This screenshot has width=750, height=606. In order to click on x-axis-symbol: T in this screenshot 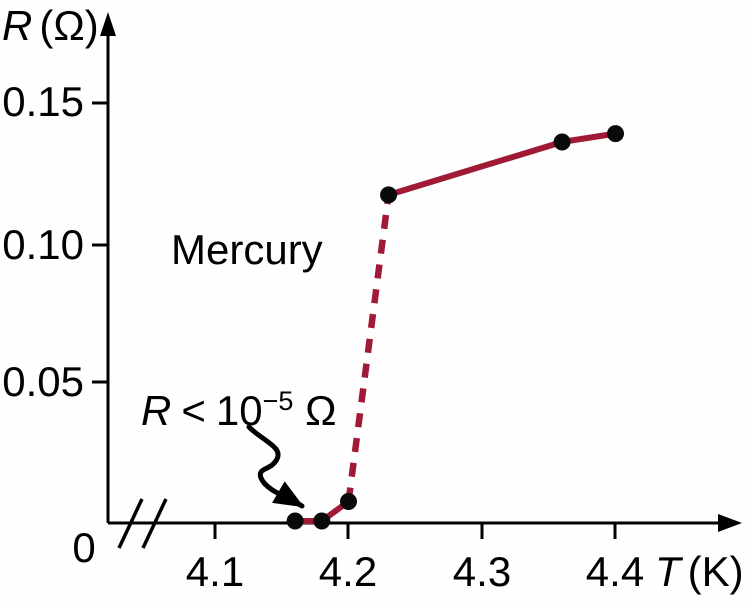, I will do `click(668, 571)`.